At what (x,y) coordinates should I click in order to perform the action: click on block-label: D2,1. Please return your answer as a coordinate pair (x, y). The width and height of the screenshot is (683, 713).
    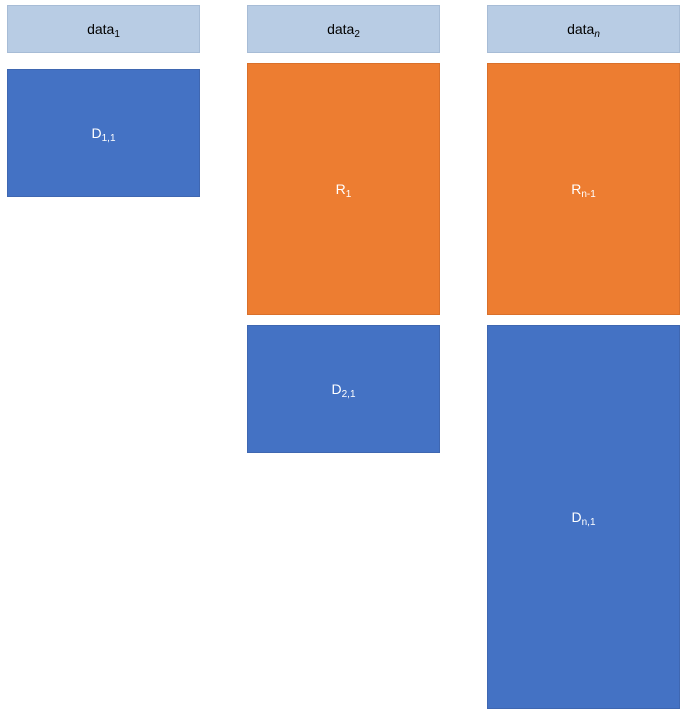
    Looking at the image, I should click on (343, 390).